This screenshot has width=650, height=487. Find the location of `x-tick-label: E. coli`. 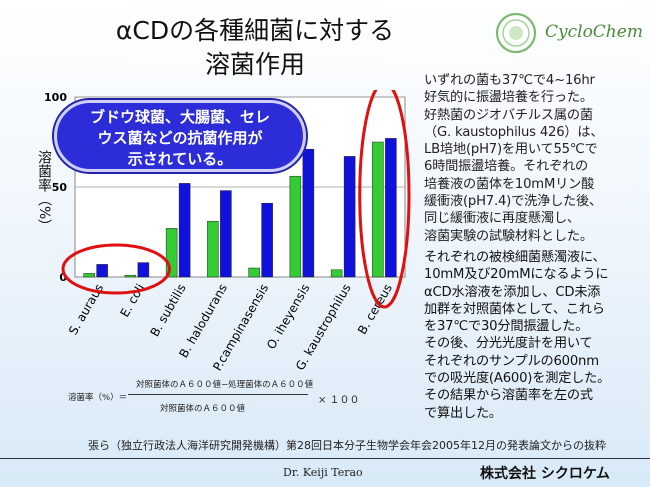

x-tick-label: E. coli is located at coordinates (132, 301).